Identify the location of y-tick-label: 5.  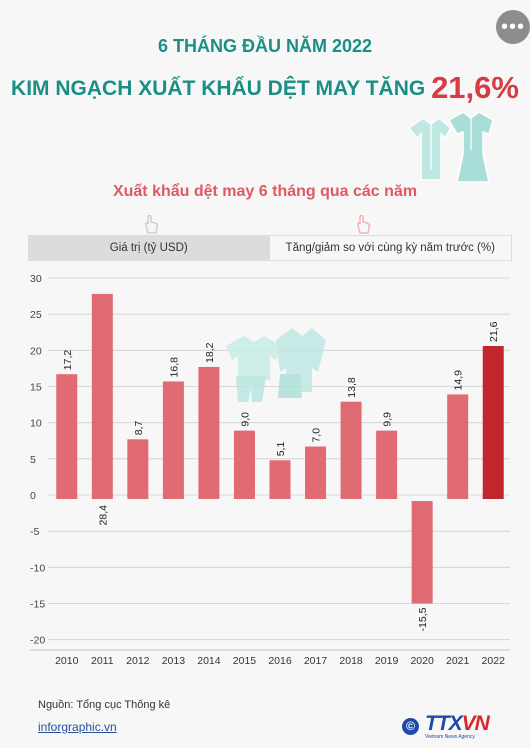
(33, 460).